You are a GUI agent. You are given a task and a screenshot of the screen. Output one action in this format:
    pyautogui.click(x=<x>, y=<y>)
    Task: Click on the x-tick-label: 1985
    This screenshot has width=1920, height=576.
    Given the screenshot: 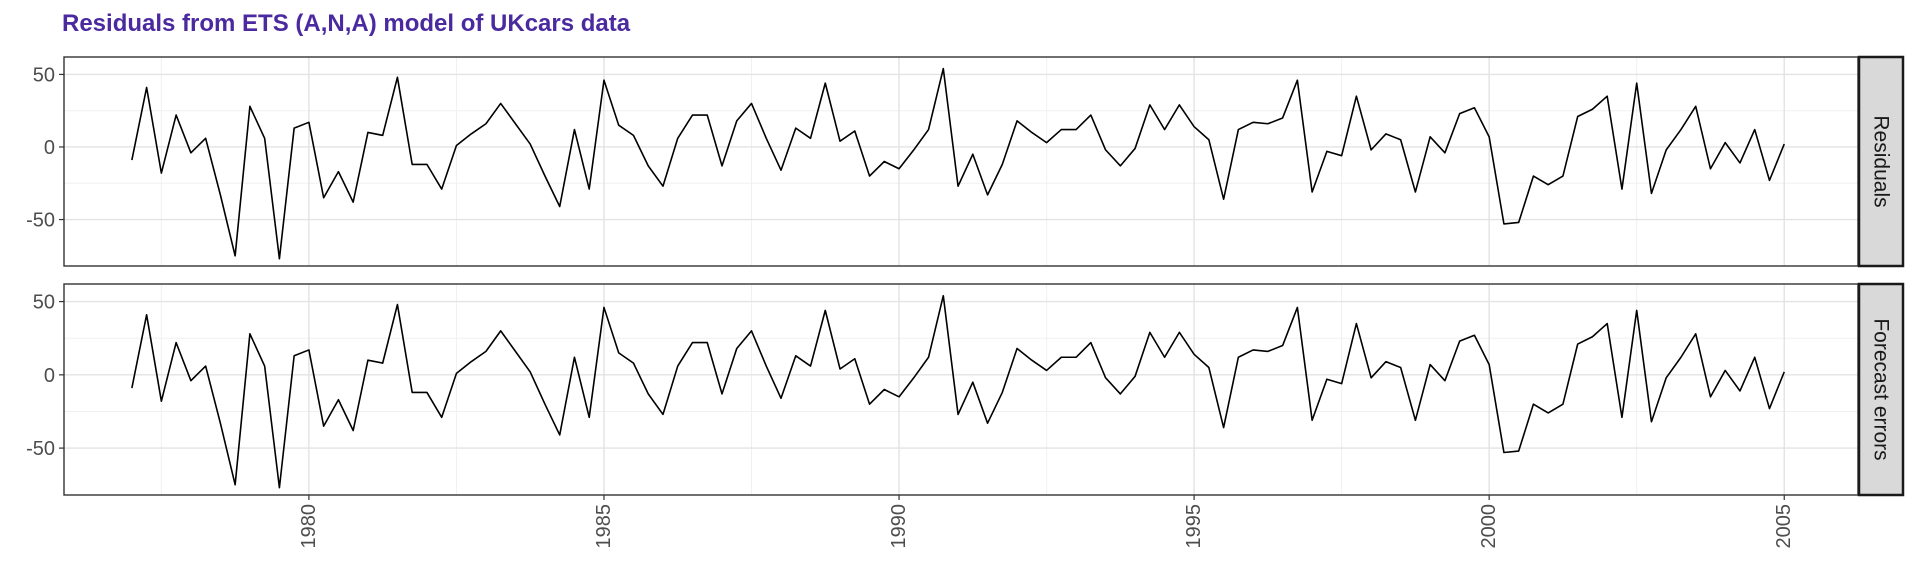 What is the action you would take?
    pyautogui.click(x=604, y=526)
    